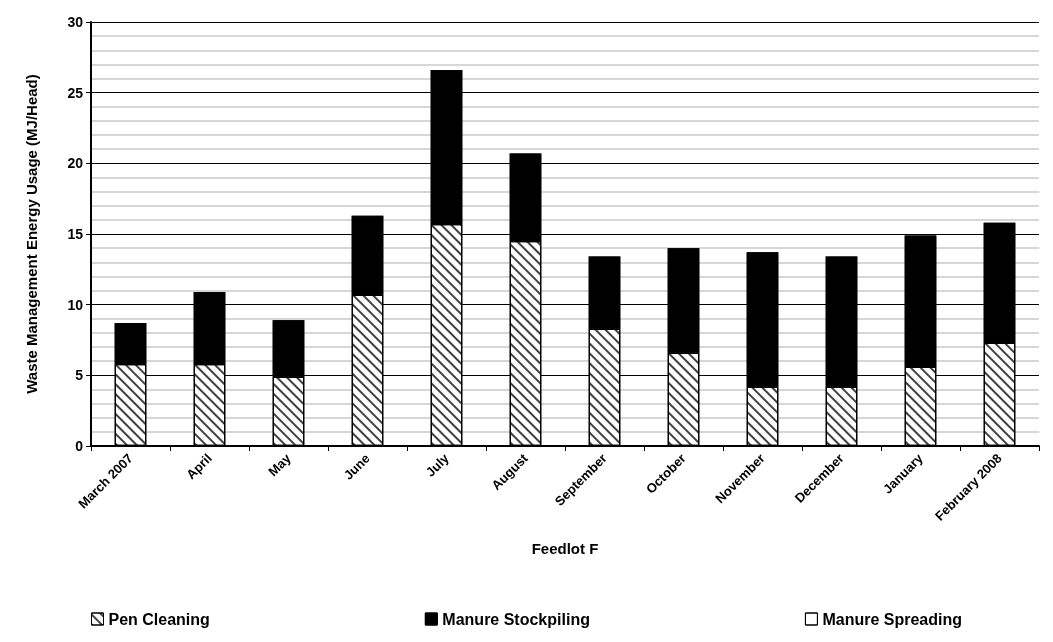  I want to click on y-tick-label: 30, so click(75, 22).